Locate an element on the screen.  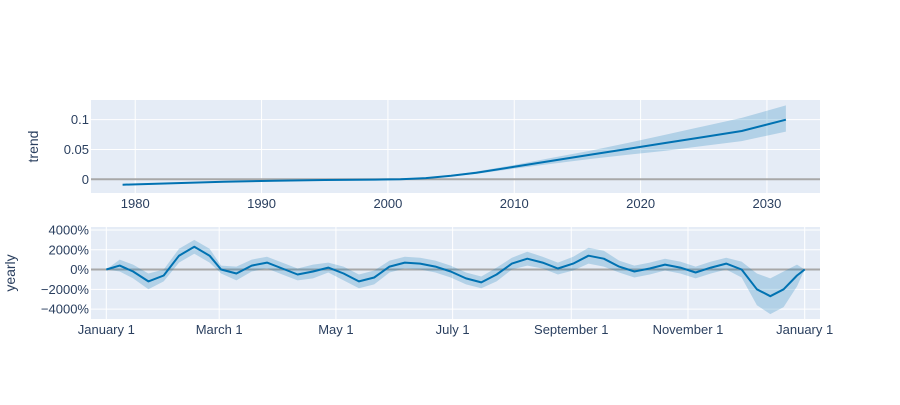
trend-x-tick-label: 2010 is located at coordinates (514, 203).